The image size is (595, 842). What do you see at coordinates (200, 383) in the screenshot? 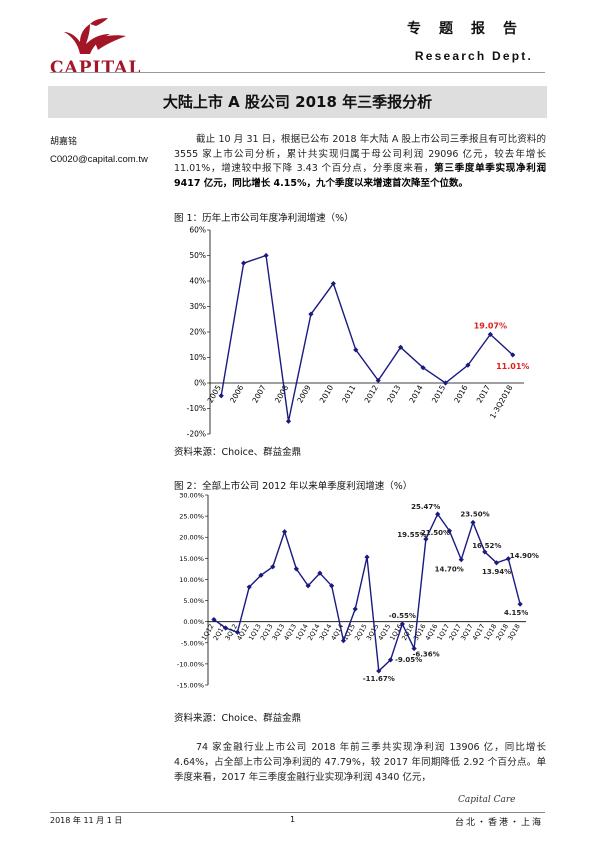
I see `chart1-y-tick-label: 0%` at bounding box center [200, 383].